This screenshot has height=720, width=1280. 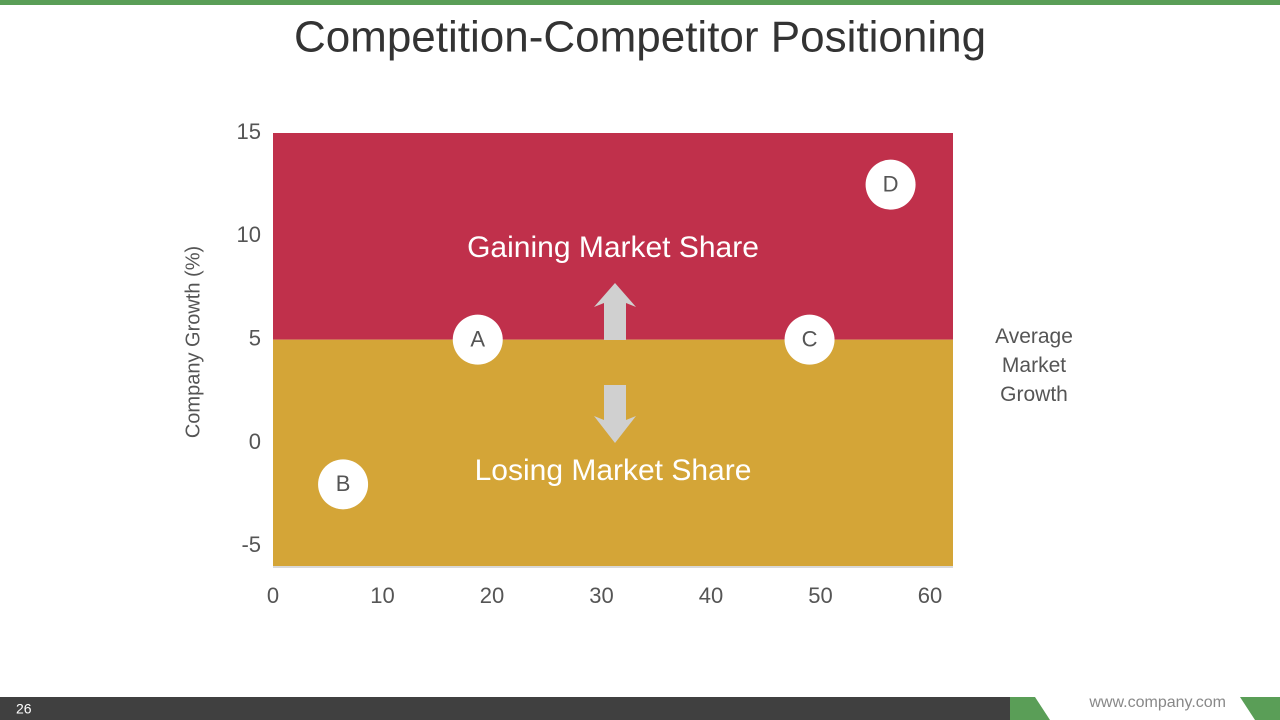 I want to click on threshold-label: Average Market Growth, so click(x=1034, y=365).